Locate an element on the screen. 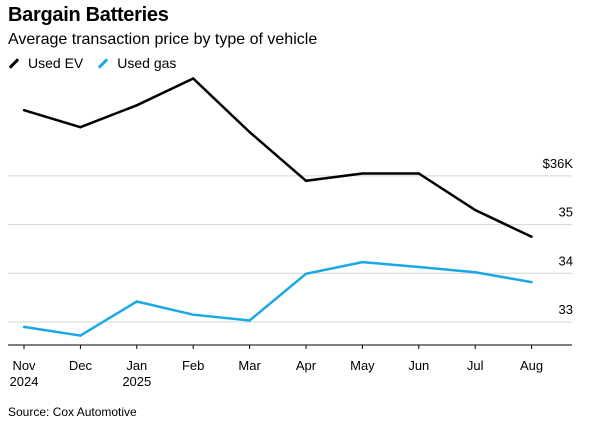  x-tick-label-may: May is located at coordinates (362, 365).